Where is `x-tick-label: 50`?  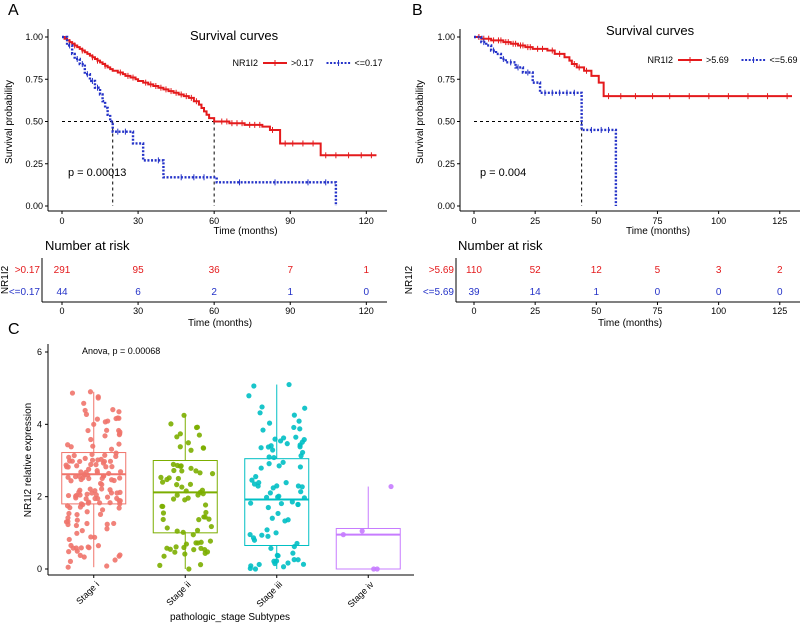 x-tick-label: 50 is located at coordinates (596, 221).